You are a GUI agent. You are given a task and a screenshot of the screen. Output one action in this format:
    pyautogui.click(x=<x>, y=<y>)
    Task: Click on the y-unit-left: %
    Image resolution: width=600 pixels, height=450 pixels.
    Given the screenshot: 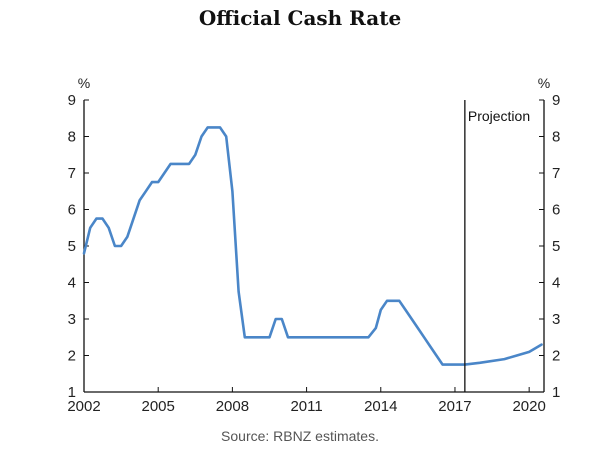 What is the action you would take?
    pyautogui.click(x=84, y=83)
    